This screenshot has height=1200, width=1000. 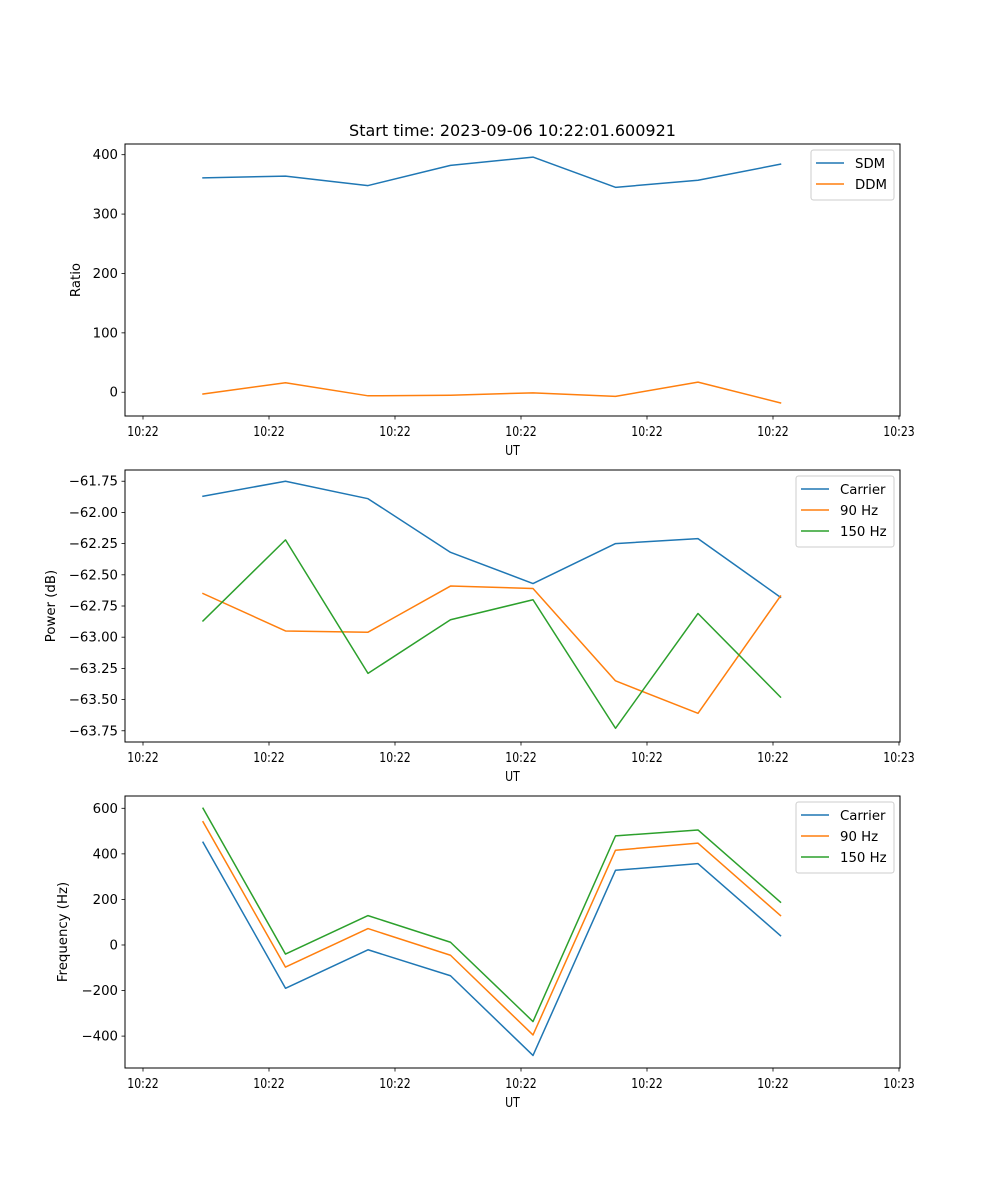 What do you see at coordinates (93, 513) in the screenshot?
I see `y-tick-label: −62.00` at bounding box center [93, 513].